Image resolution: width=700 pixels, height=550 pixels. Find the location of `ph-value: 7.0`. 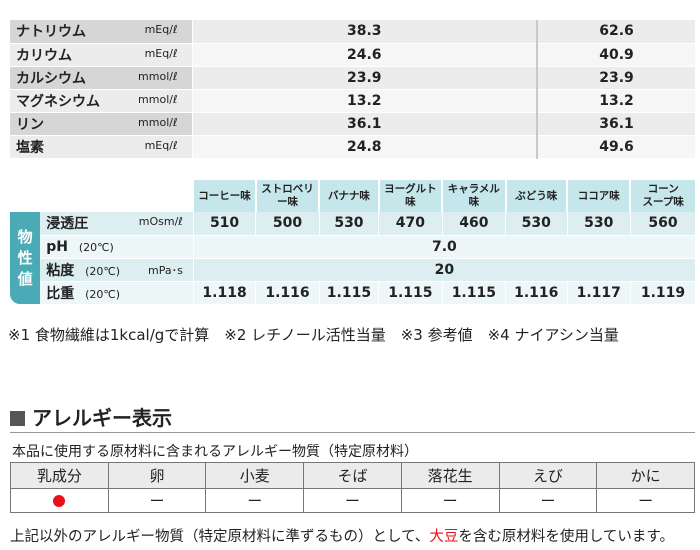

ph-value: 7.0 is located at coordinates (443, 247).